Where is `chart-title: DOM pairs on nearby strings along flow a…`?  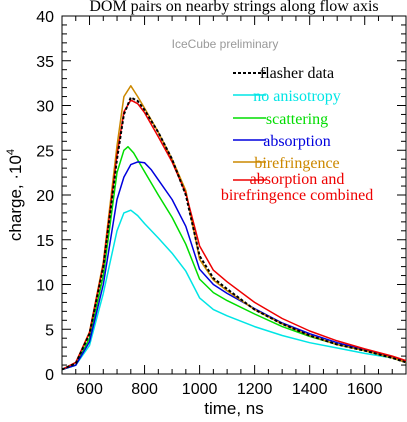
chart-title: DOM pairs on nearby strings along flow a… is located at coordinates (233, 7).